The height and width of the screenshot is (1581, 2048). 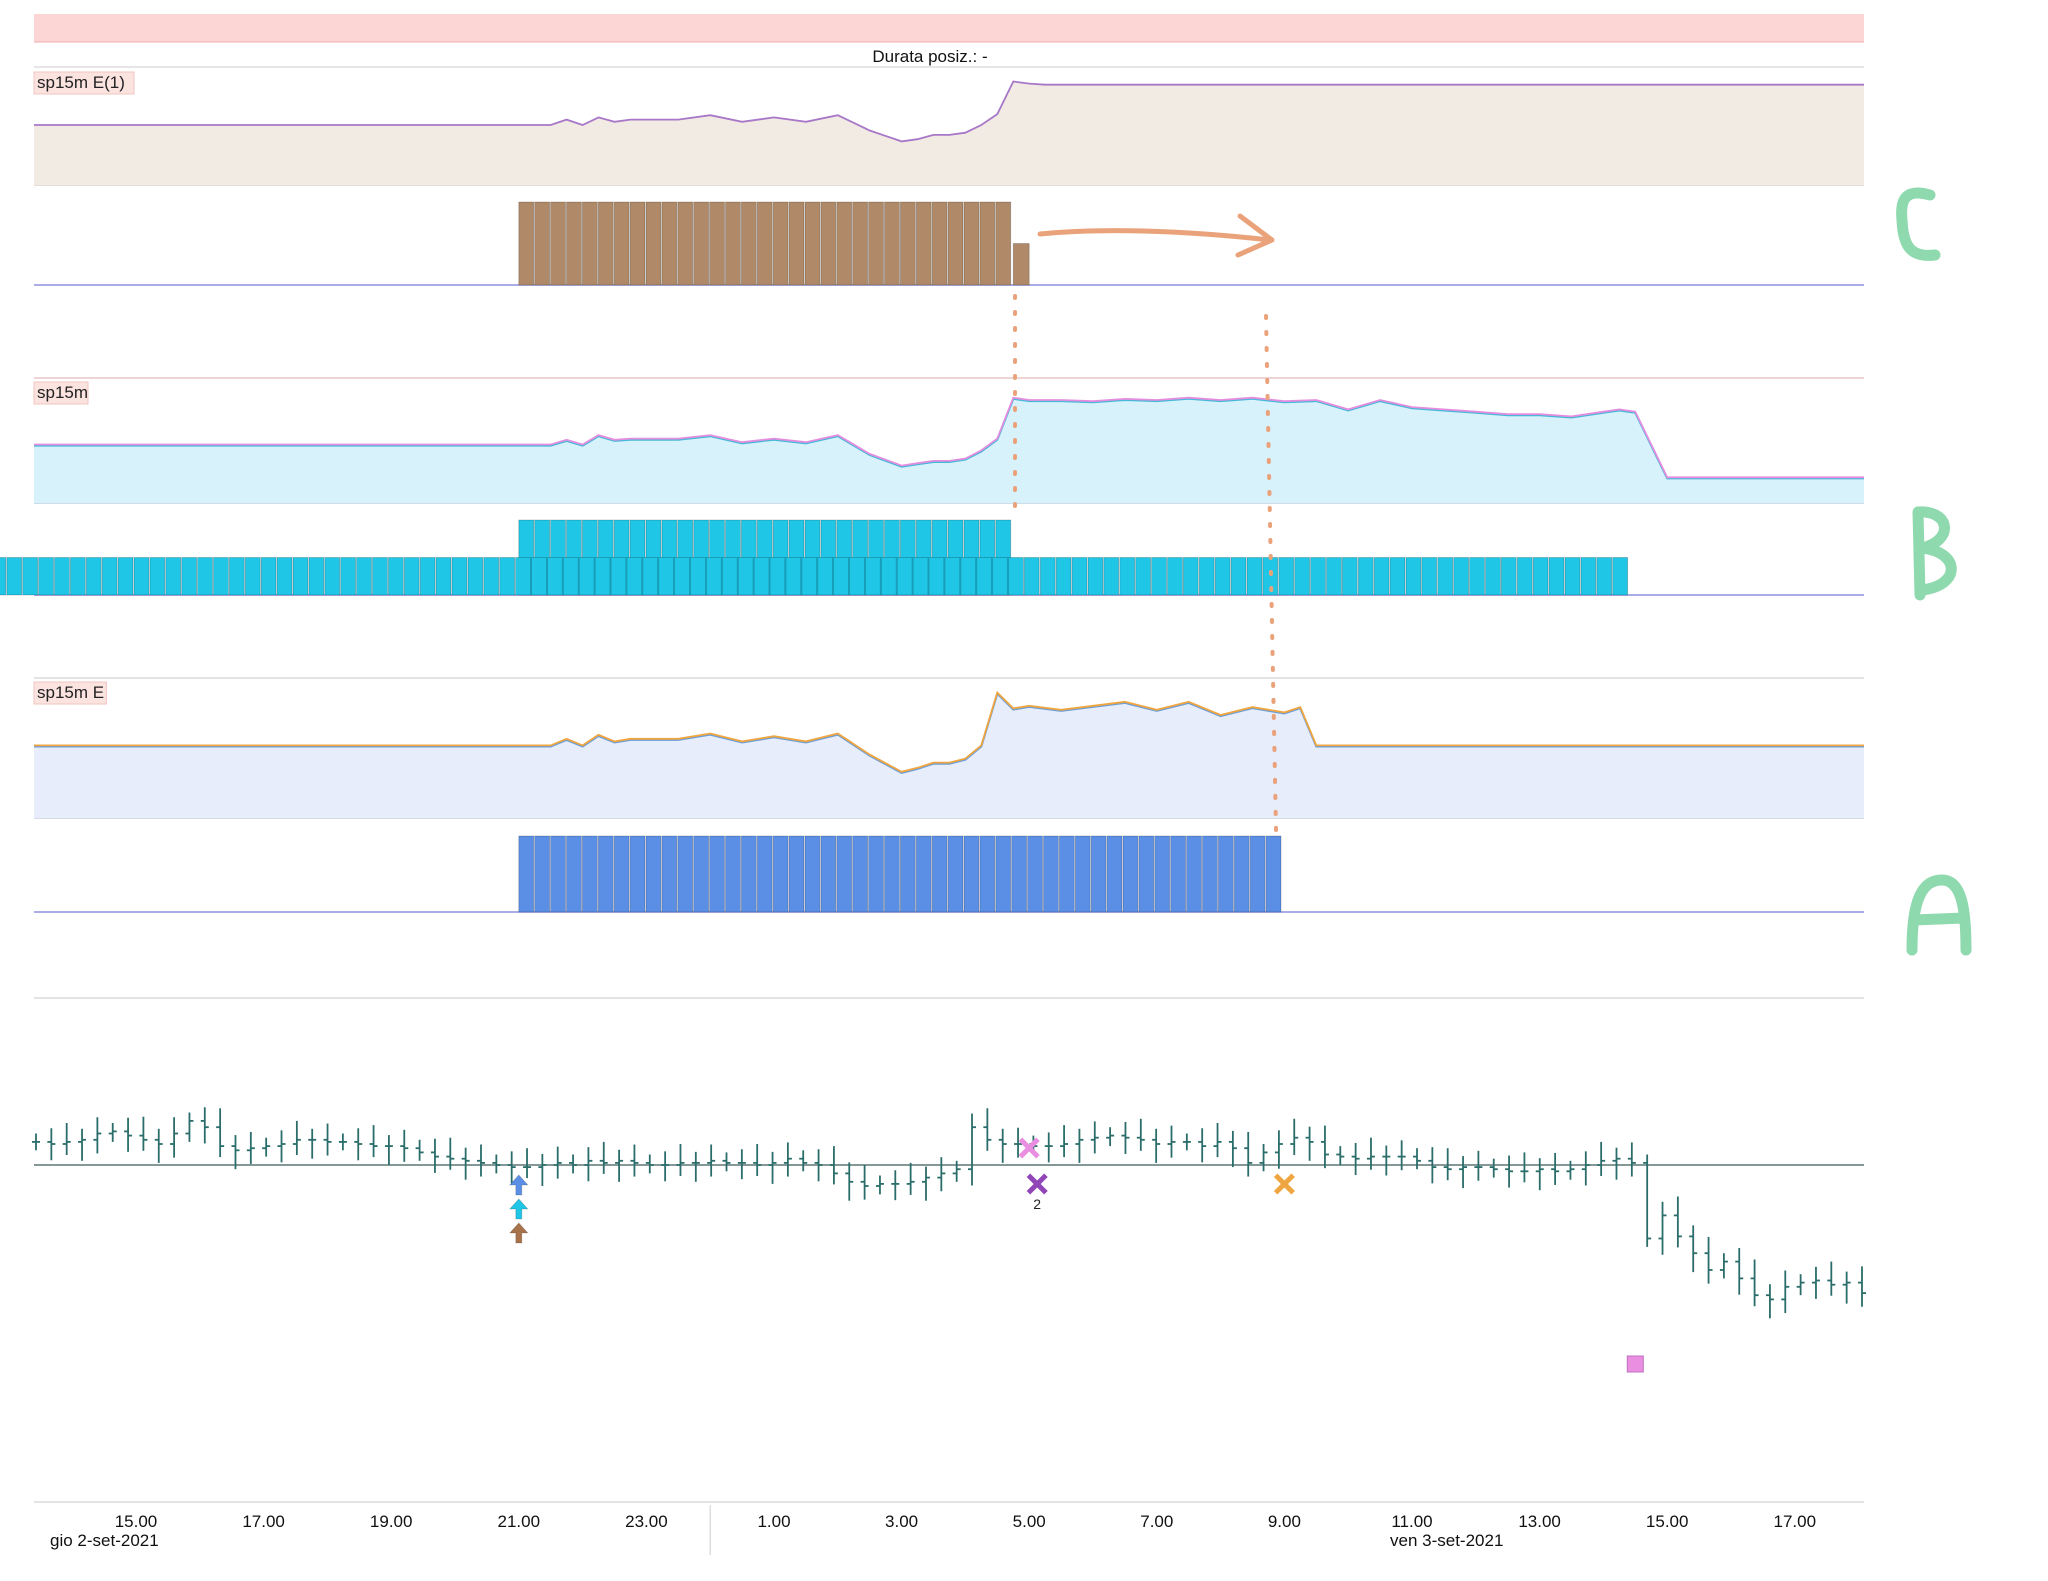 I want to click on x-tick-label: 1.00, so click(x=773, y=1521).